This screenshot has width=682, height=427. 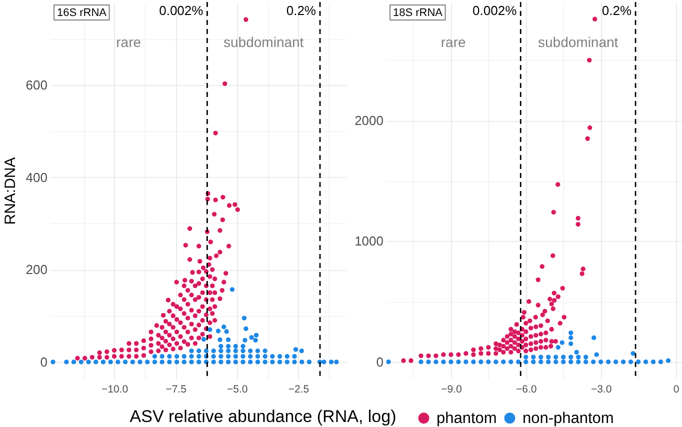 What do you see at coordinates (568, 418) in the screenshot?
I see `legend-label: non-phantom` at bounding box center [568, 418].